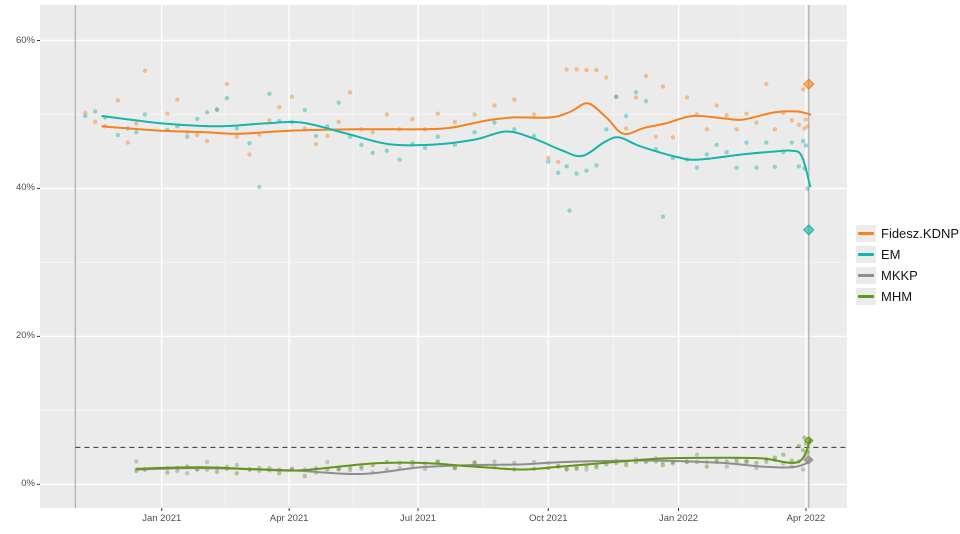 This screenshot has height=534, width=960. What do you see at coordinates (25, 40) in the screenshot?
I see `y-tick-label-60: 60%` at bounding box center [25, 40].